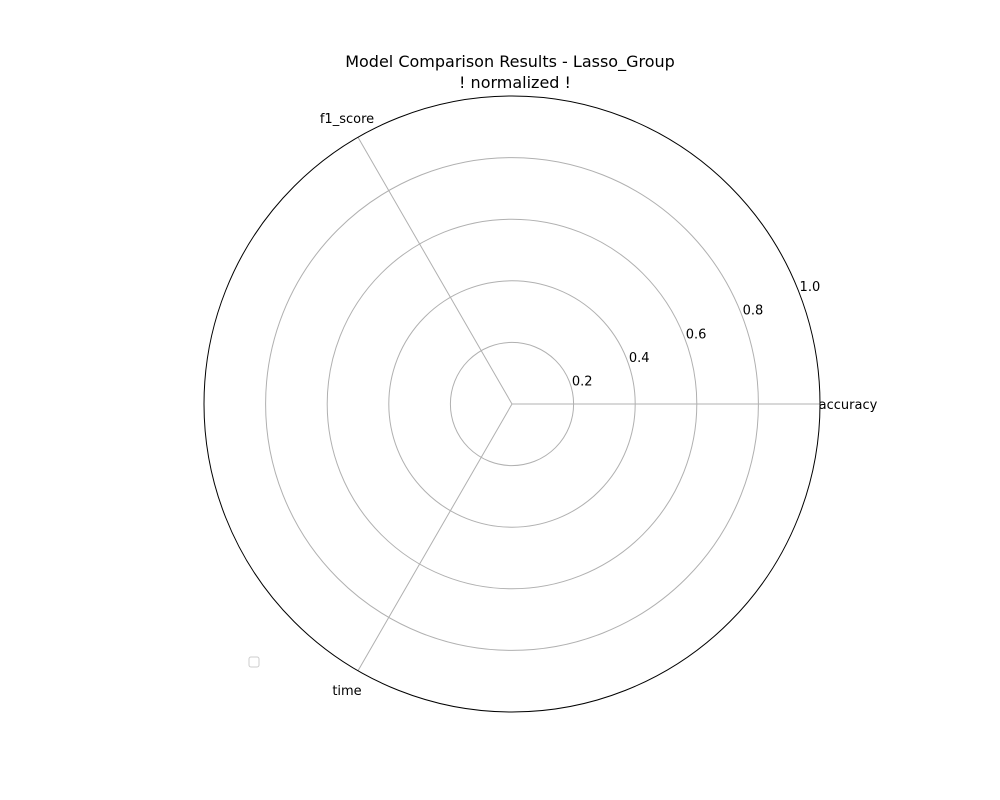 The image size is (1000, 800). Describe the element at coordinates (346, 691) in the screenshot. I see `axis-label-time: time` at that location.